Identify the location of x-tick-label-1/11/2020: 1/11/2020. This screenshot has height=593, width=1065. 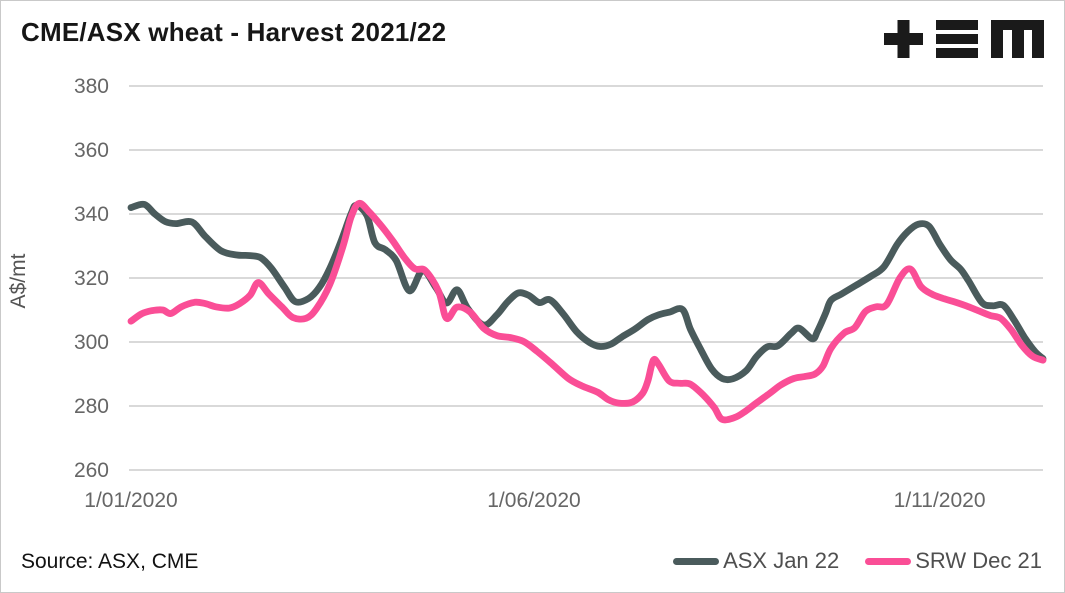
(940, 500).